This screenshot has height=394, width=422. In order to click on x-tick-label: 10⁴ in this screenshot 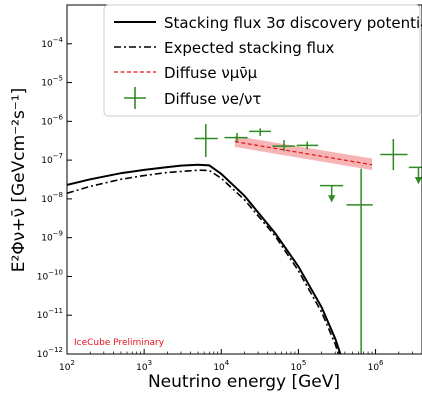, I will do `click(221, 366)`.